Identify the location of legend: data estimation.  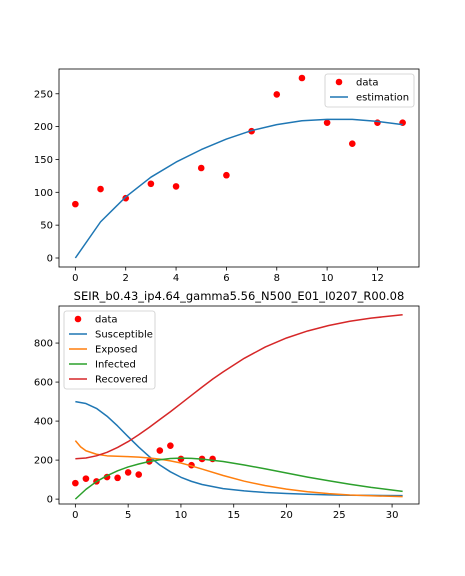
(369, 90).